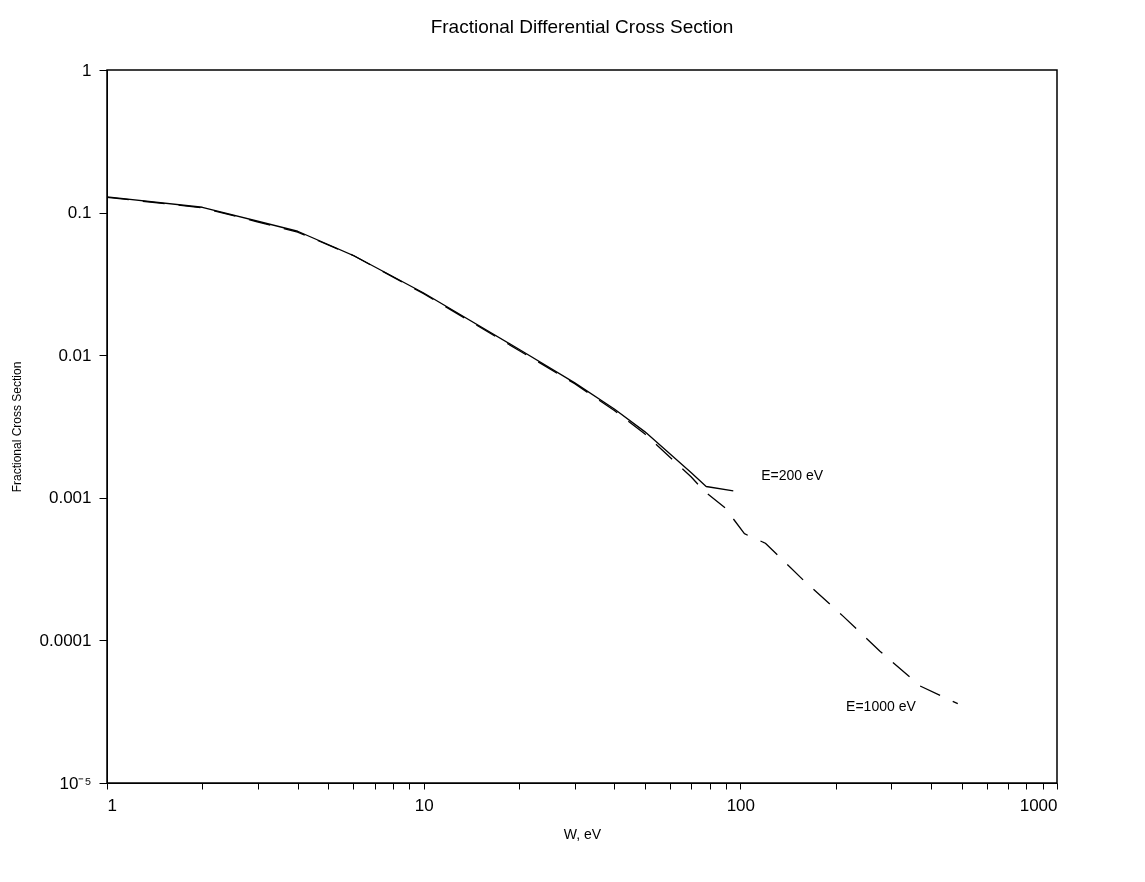 The width and height of the screenshot is (1145, 882). What do you see at coordinates (881, 705) in the screenshot?
I see `series-label: E=1000 eV` at bounding box center [881, 705].